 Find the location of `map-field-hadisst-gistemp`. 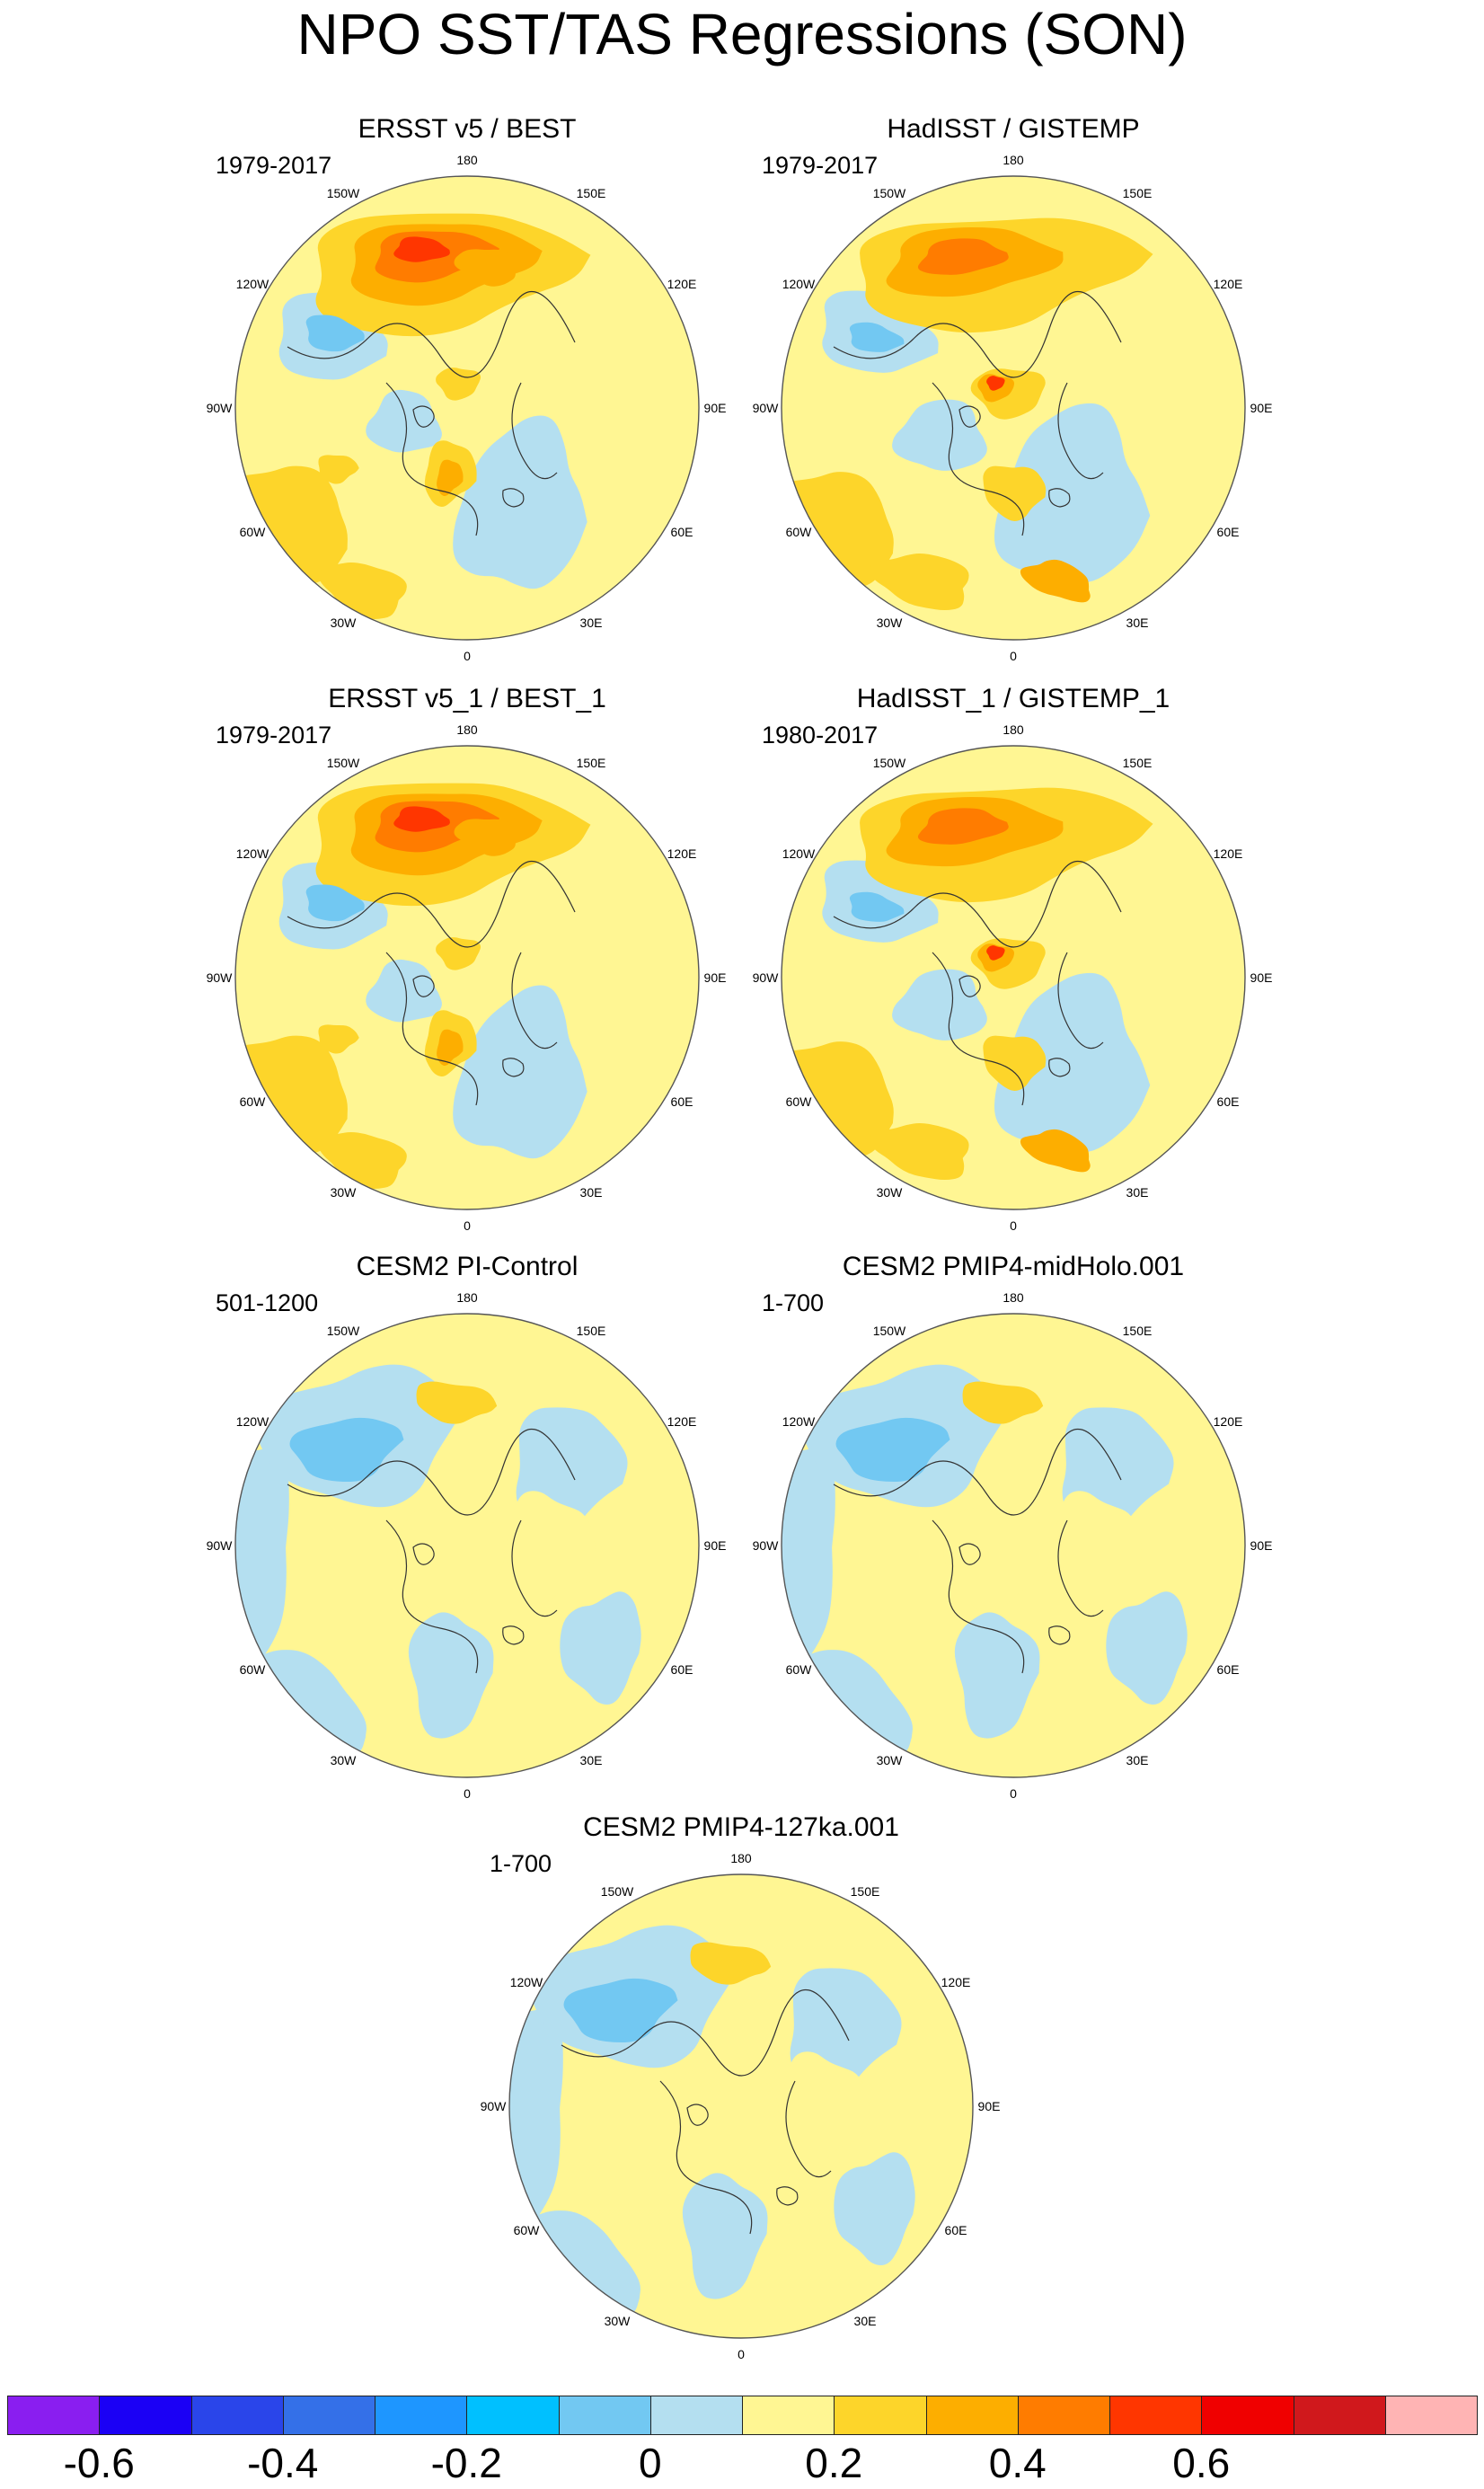

map-field-hadisst-gistemp is located at coordinates (1013, 408).